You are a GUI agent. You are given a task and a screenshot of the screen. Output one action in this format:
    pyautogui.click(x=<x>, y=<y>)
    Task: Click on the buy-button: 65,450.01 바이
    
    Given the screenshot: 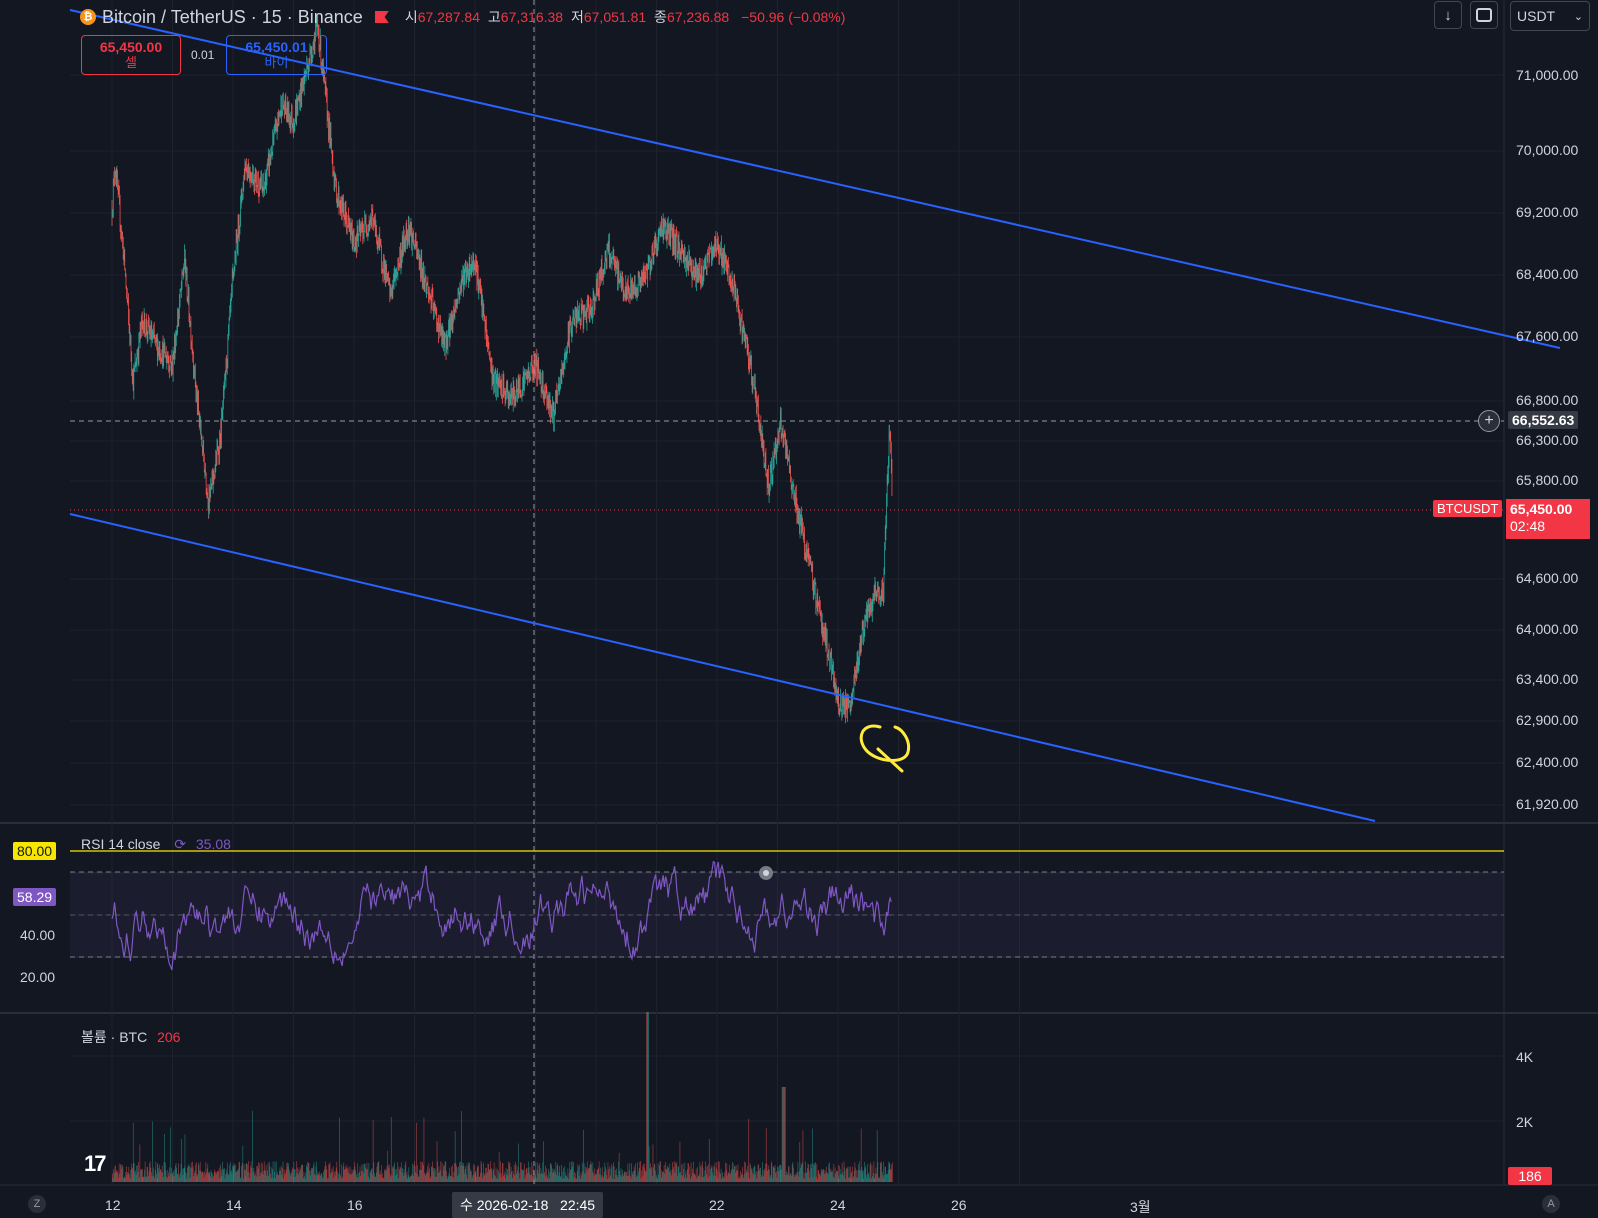 What is the action you would take?
    pyautogui.click(x=276, y=55)
    